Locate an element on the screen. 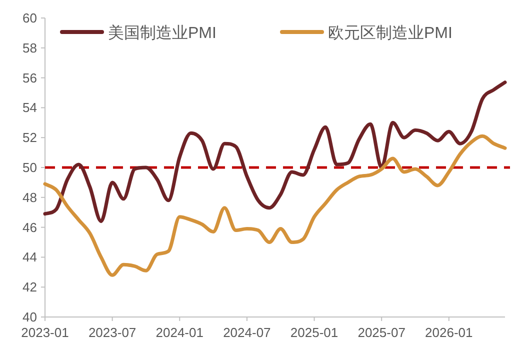 Image resolution: width=532 pixels, height=351 pixels. y-tick-label: 46 is located at coordinates (29, 227).